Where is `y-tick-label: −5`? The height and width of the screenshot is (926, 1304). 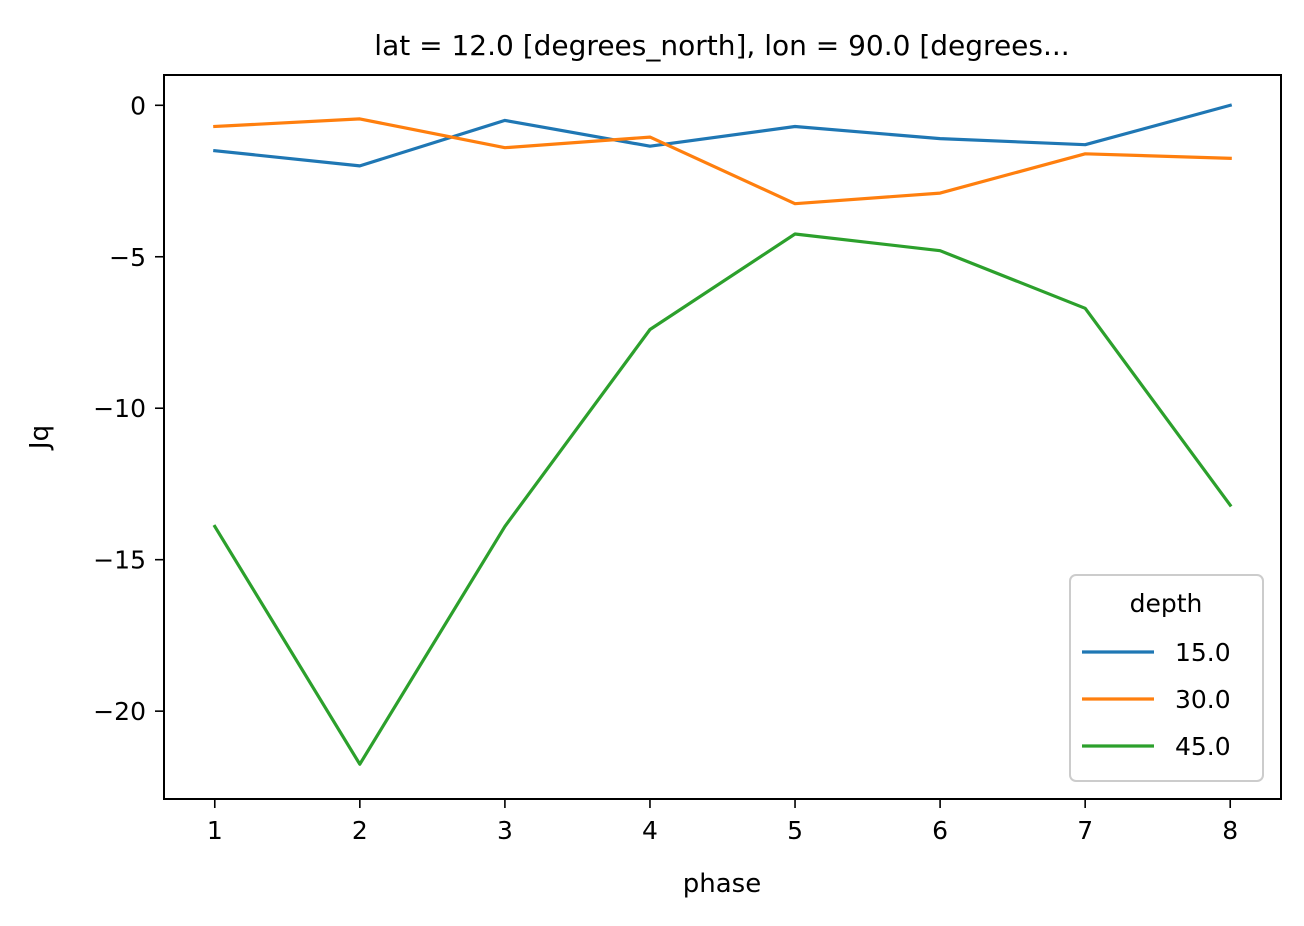
y-tick-label: −5 is located at coordinates (127, 257).